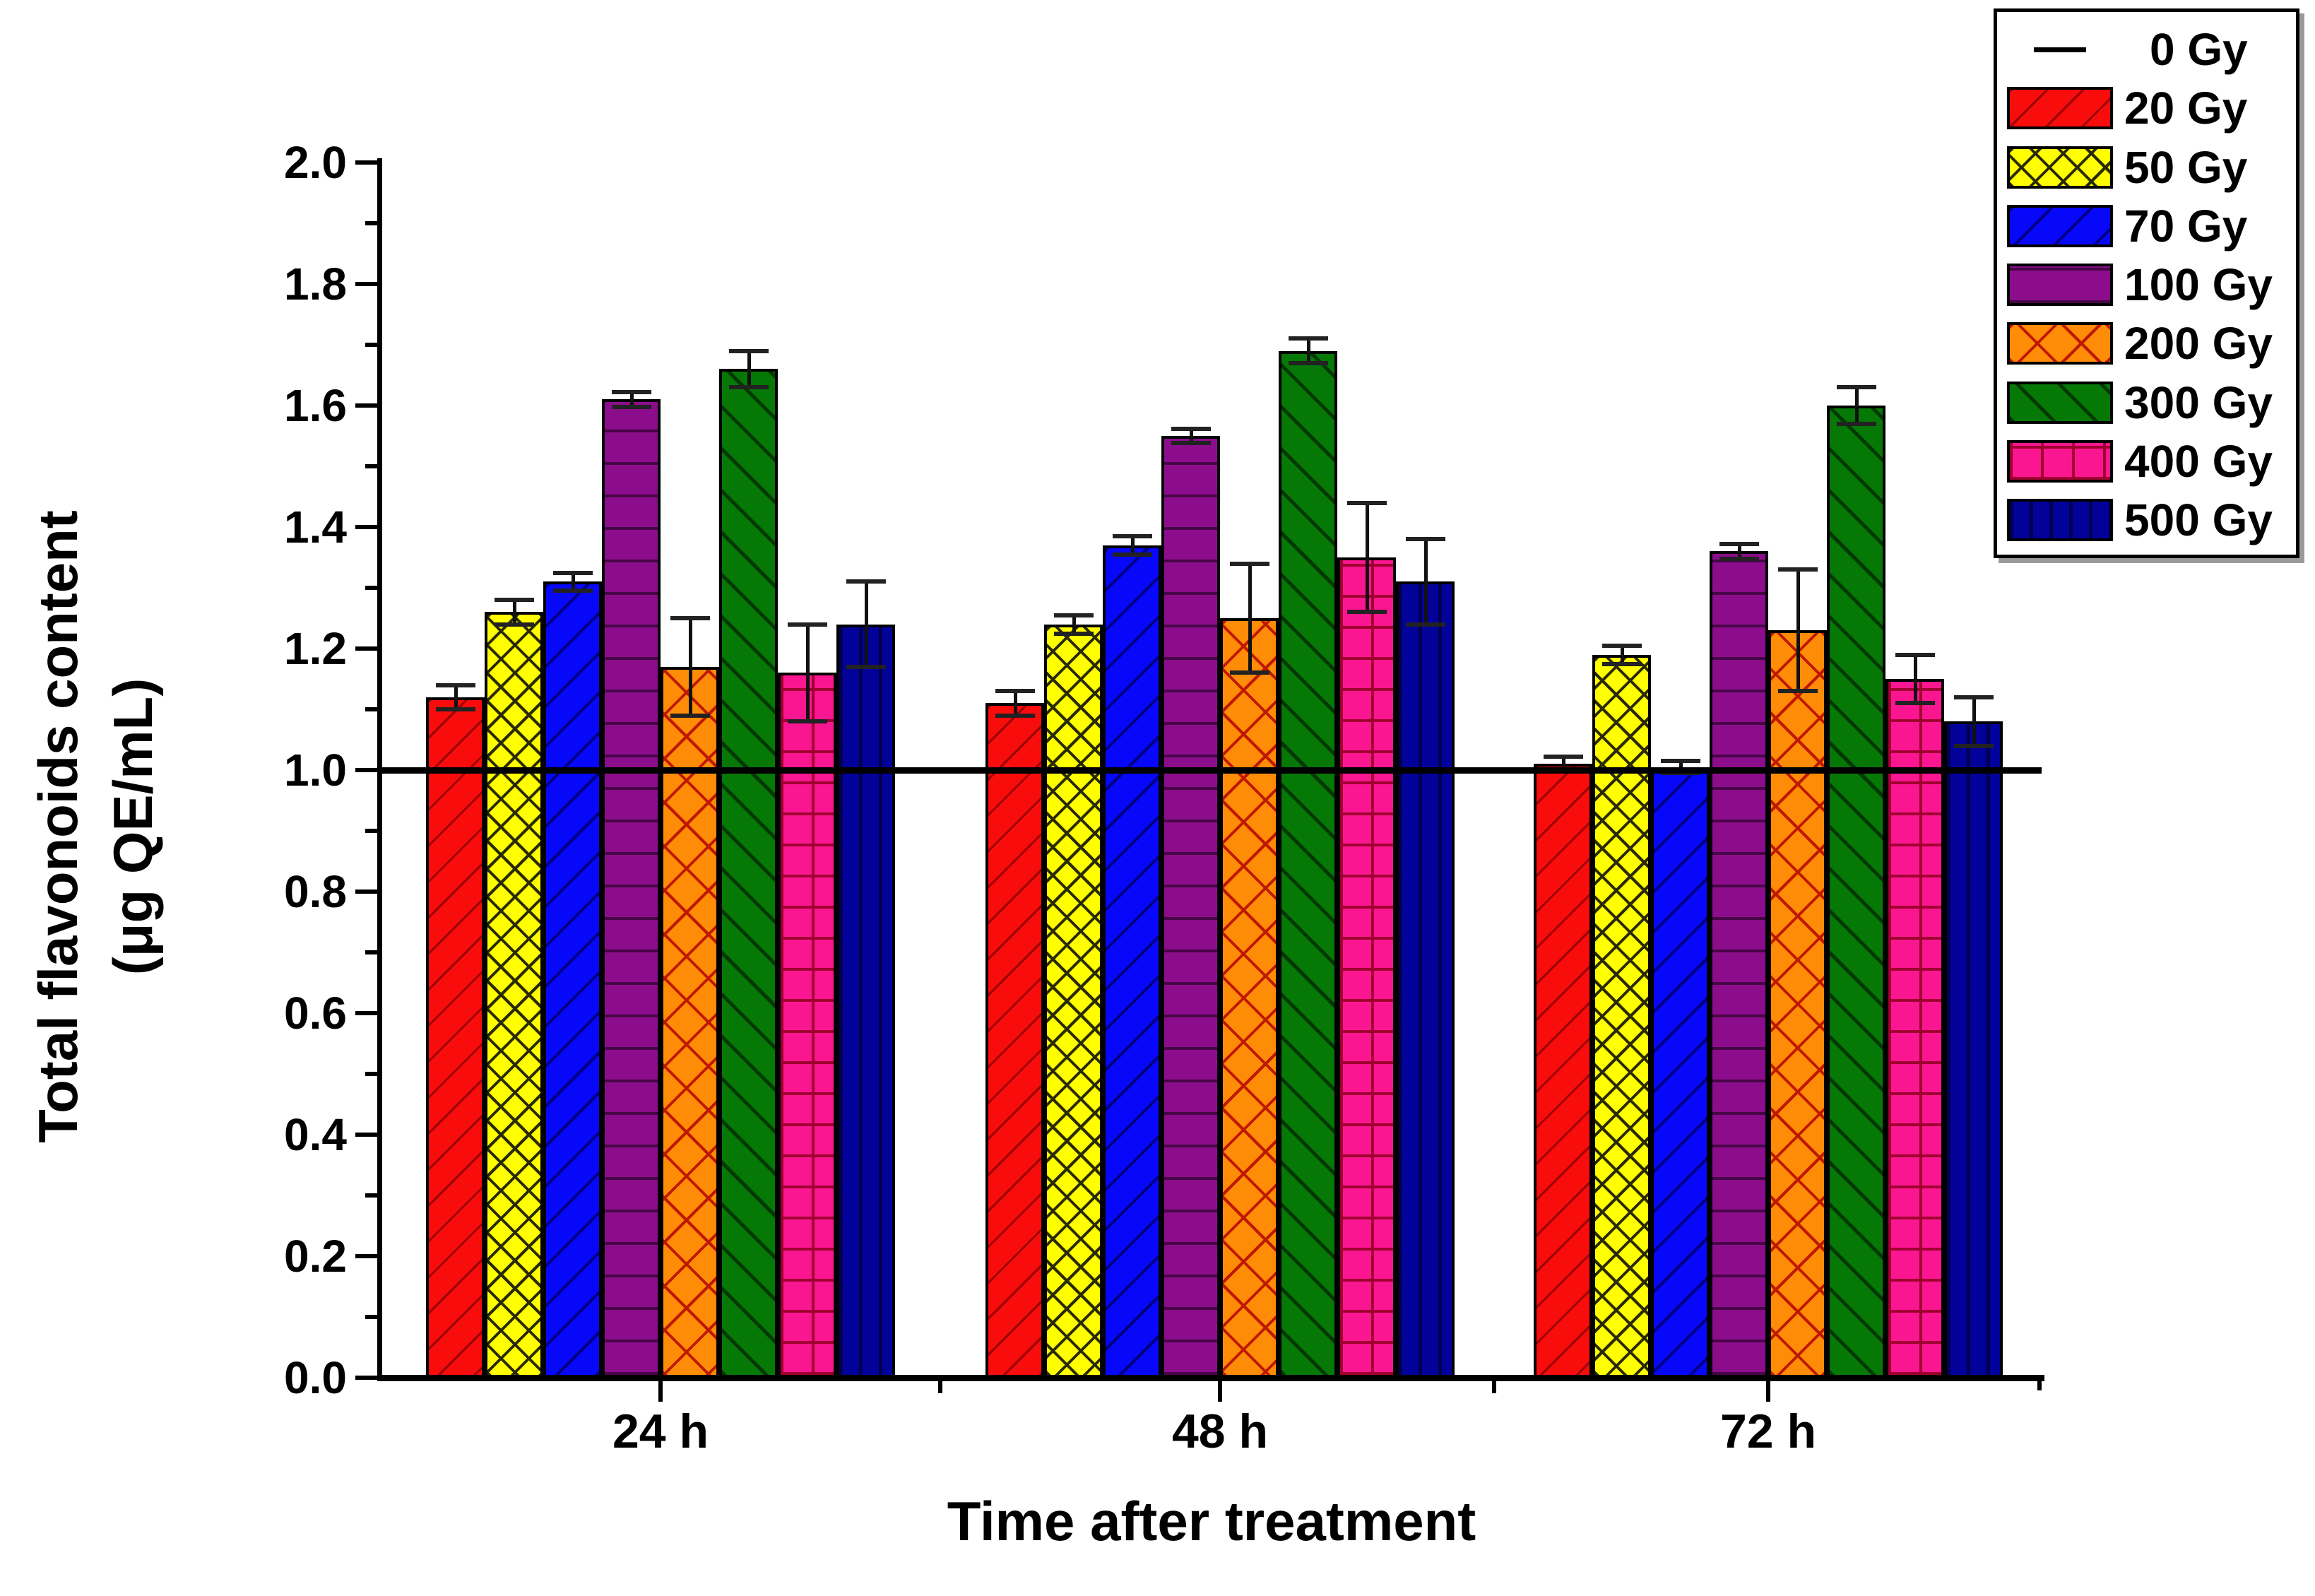 This screenshot has width=2315, height=1596. What do you see at coordinates (1973, 1050) in the screenshot?
I see `bar-500gy-72h` at bounding box center [1973, 1050].